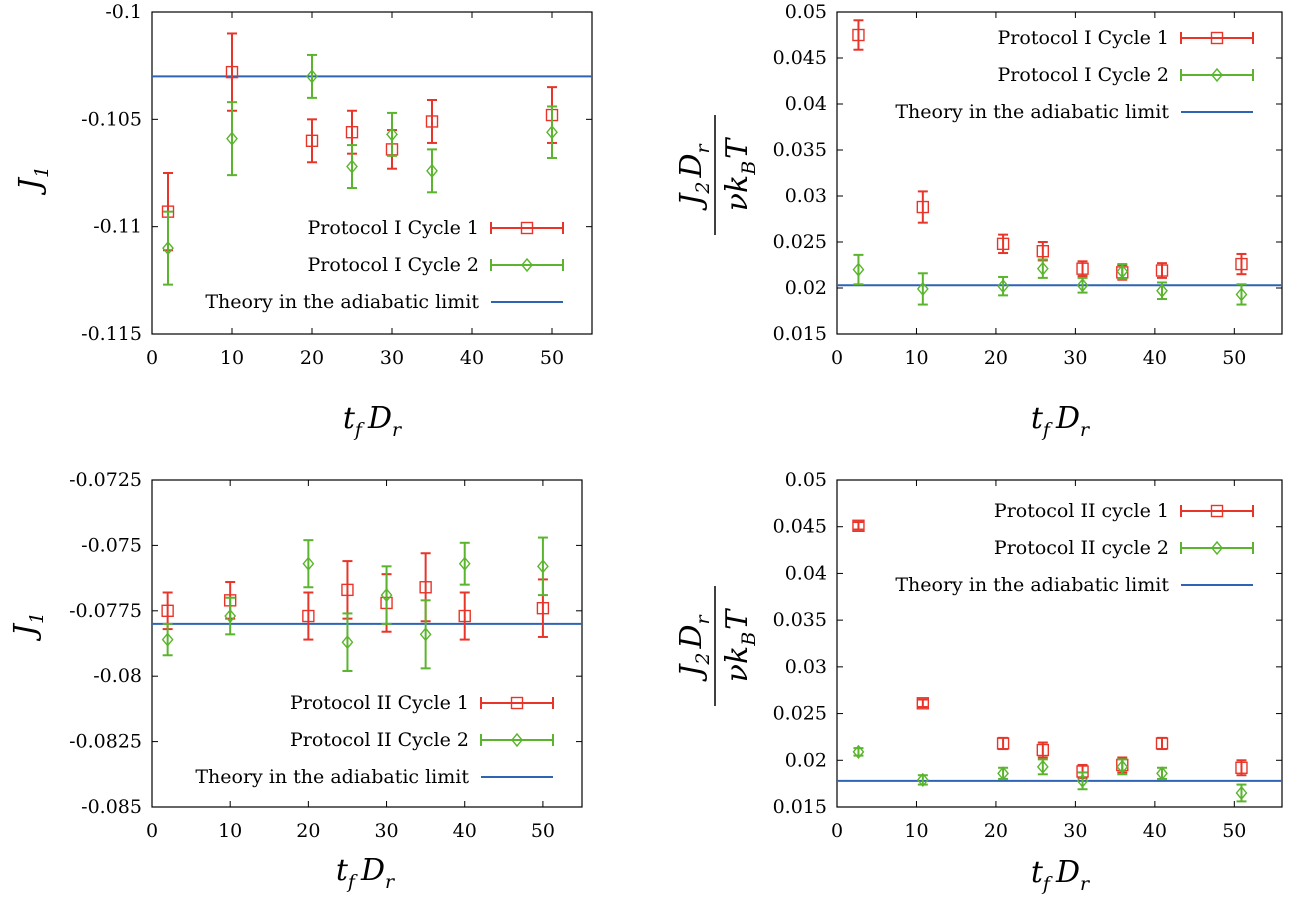  Describe the element at coordinates (1081, 548) in the screenshot. I see `legend-label: Protocol II cycle 2` at that location.